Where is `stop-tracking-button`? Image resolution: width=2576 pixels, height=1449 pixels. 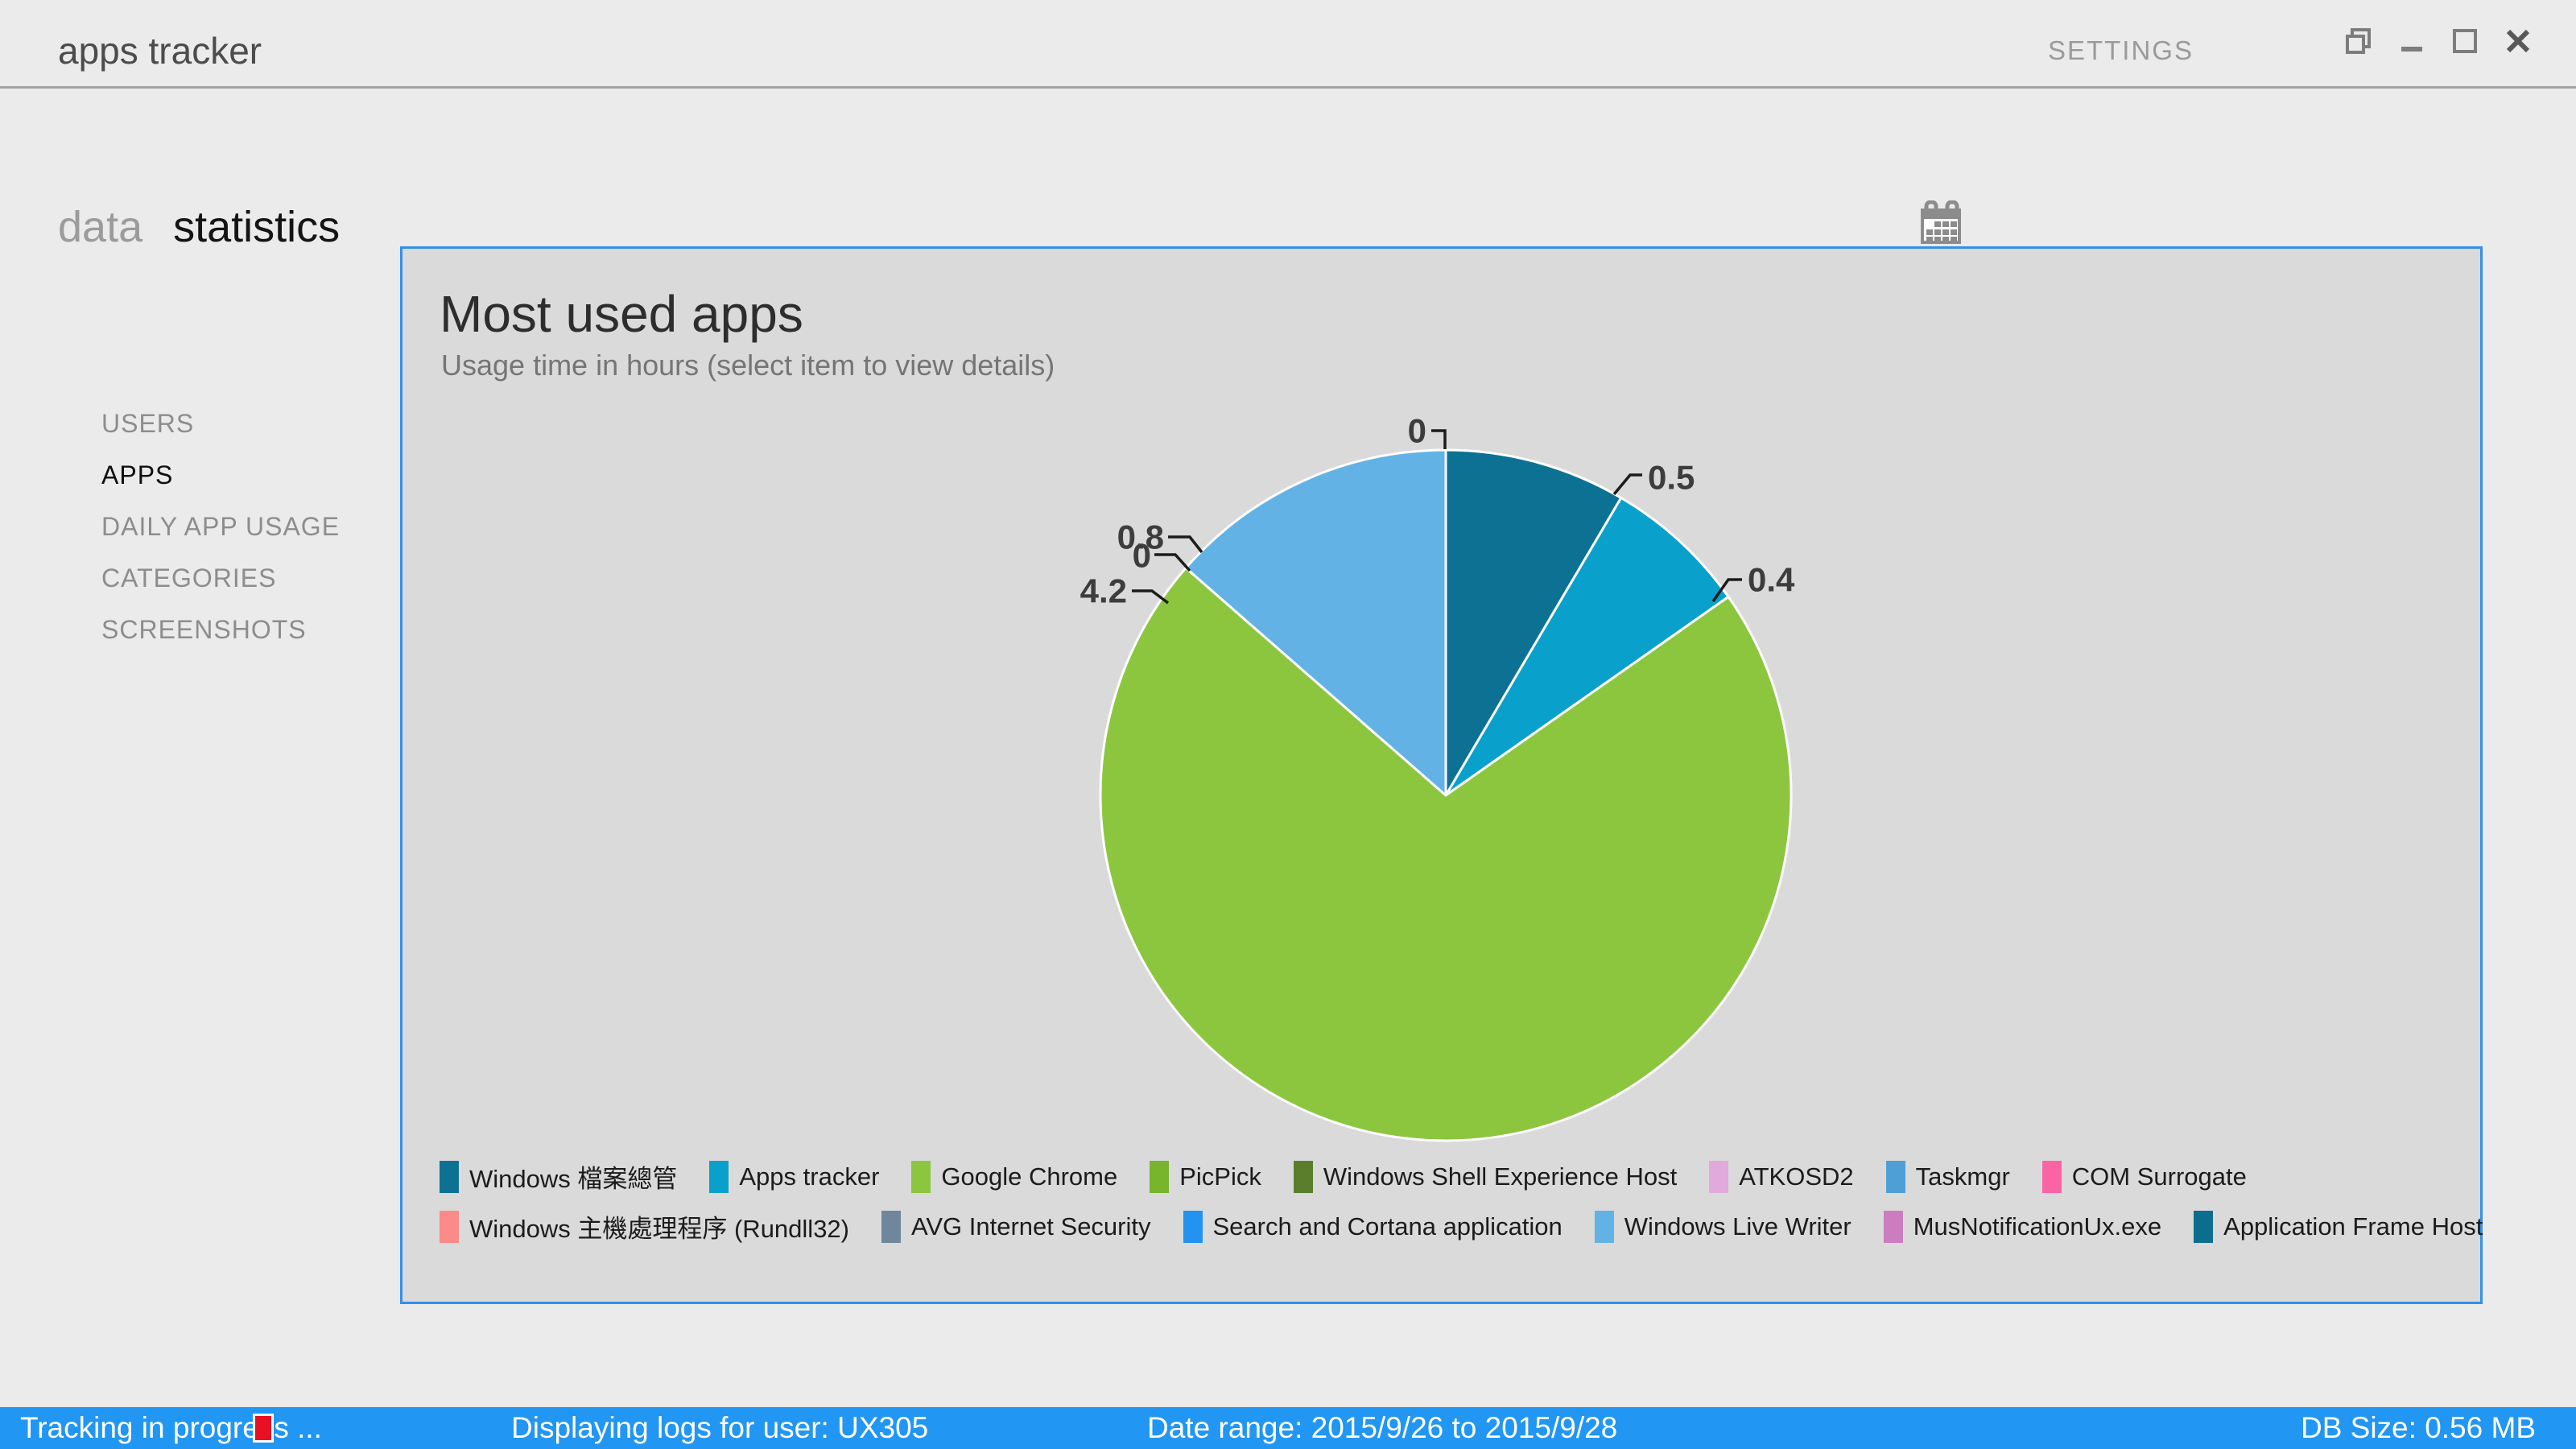 stop-tracking-button is located at coordinates (263, 1428).